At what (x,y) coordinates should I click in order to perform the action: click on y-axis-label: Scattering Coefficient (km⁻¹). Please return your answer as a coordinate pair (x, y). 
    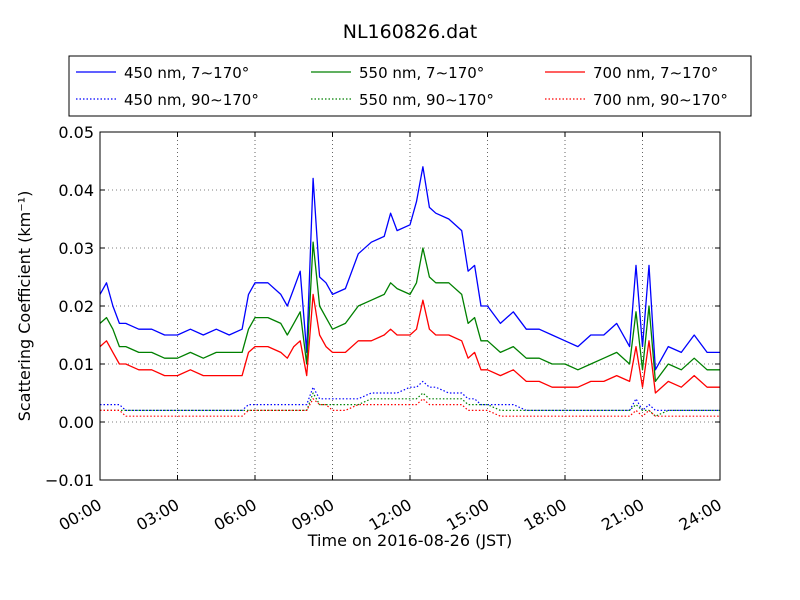
    Looking at the image, I should click on (24, 306).